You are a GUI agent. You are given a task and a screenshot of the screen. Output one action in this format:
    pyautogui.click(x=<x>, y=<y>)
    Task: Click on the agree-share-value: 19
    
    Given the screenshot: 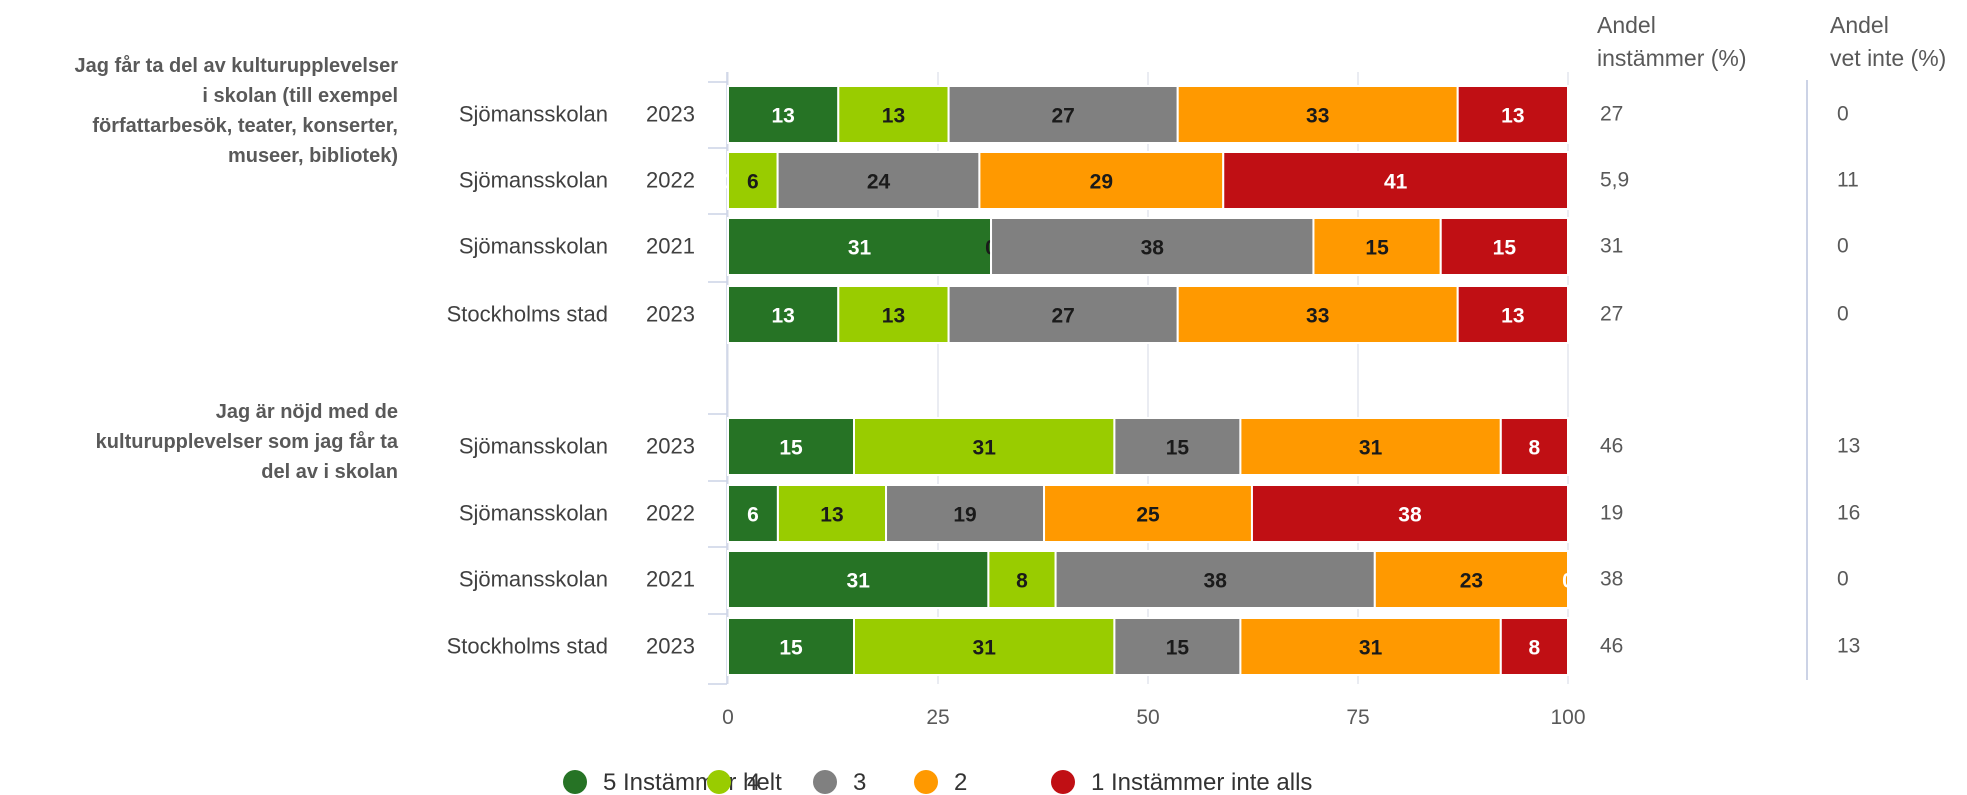 What is the action you would take?
    pyautogui.click(x=1611, y=513)
    